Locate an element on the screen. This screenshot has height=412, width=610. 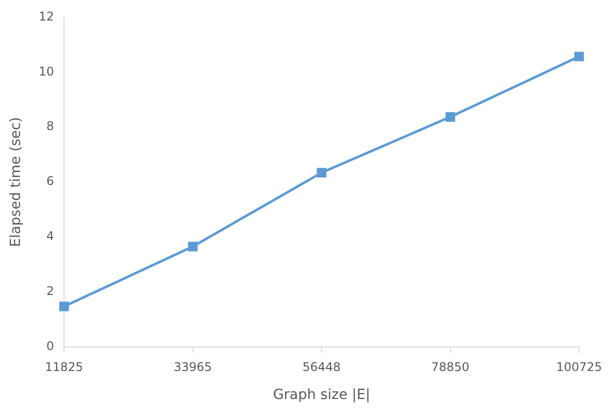
y-axis-title: Elapsed time (sec) is located at coordinates (16, 182).